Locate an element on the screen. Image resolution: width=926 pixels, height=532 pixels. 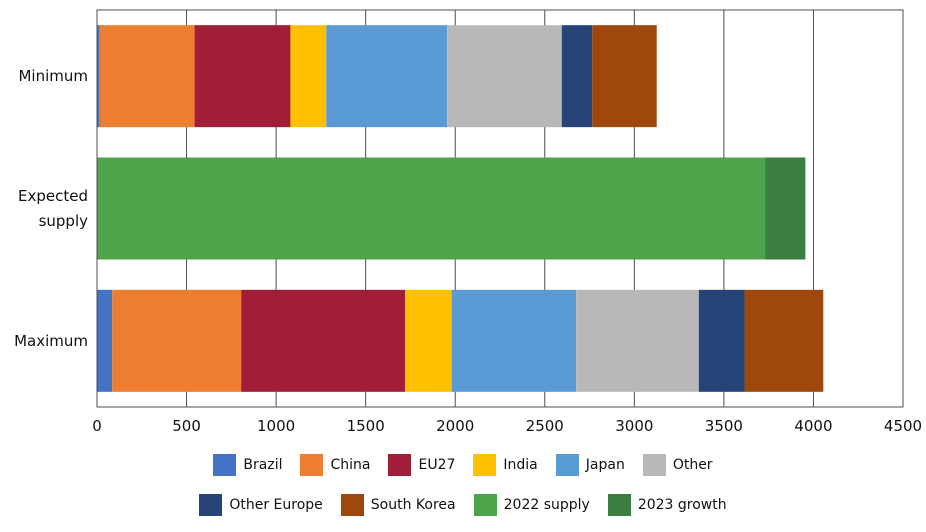
legend-item: EU27 is located at coordinates (421, 465).